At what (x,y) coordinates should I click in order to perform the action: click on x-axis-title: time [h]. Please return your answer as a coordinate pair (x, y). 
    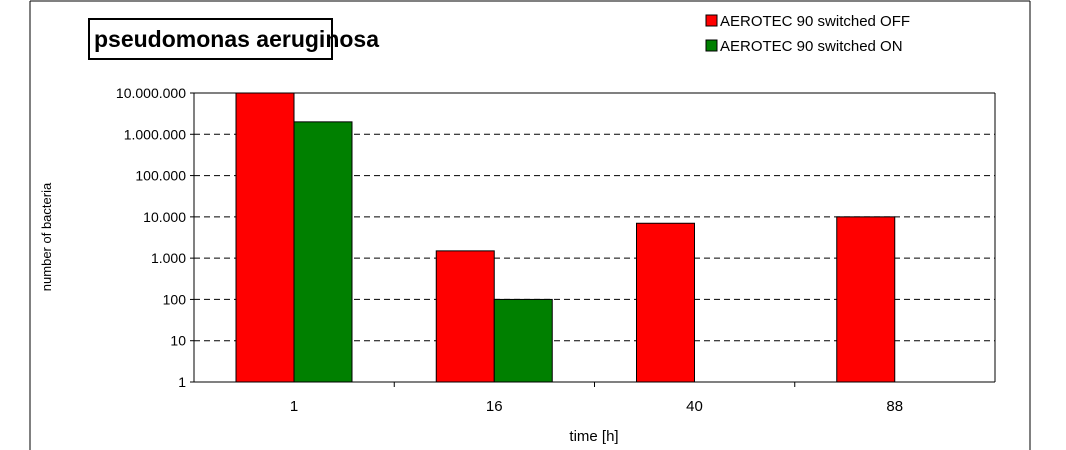
    Looking at the image, I should click on (593, 436).